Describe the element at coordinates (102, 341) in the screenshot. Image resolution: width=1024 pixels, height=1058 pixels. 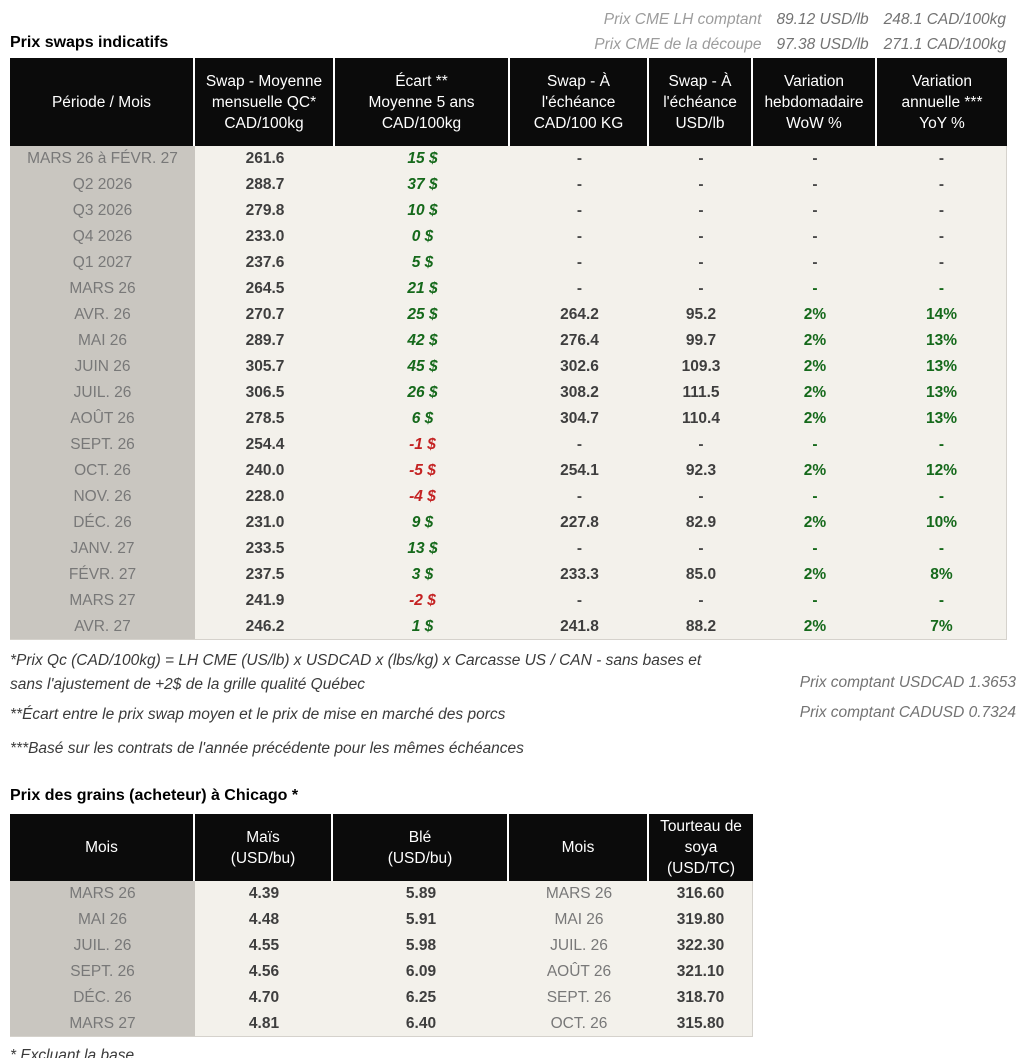
I see `period-cell: MAI 26` at that location.